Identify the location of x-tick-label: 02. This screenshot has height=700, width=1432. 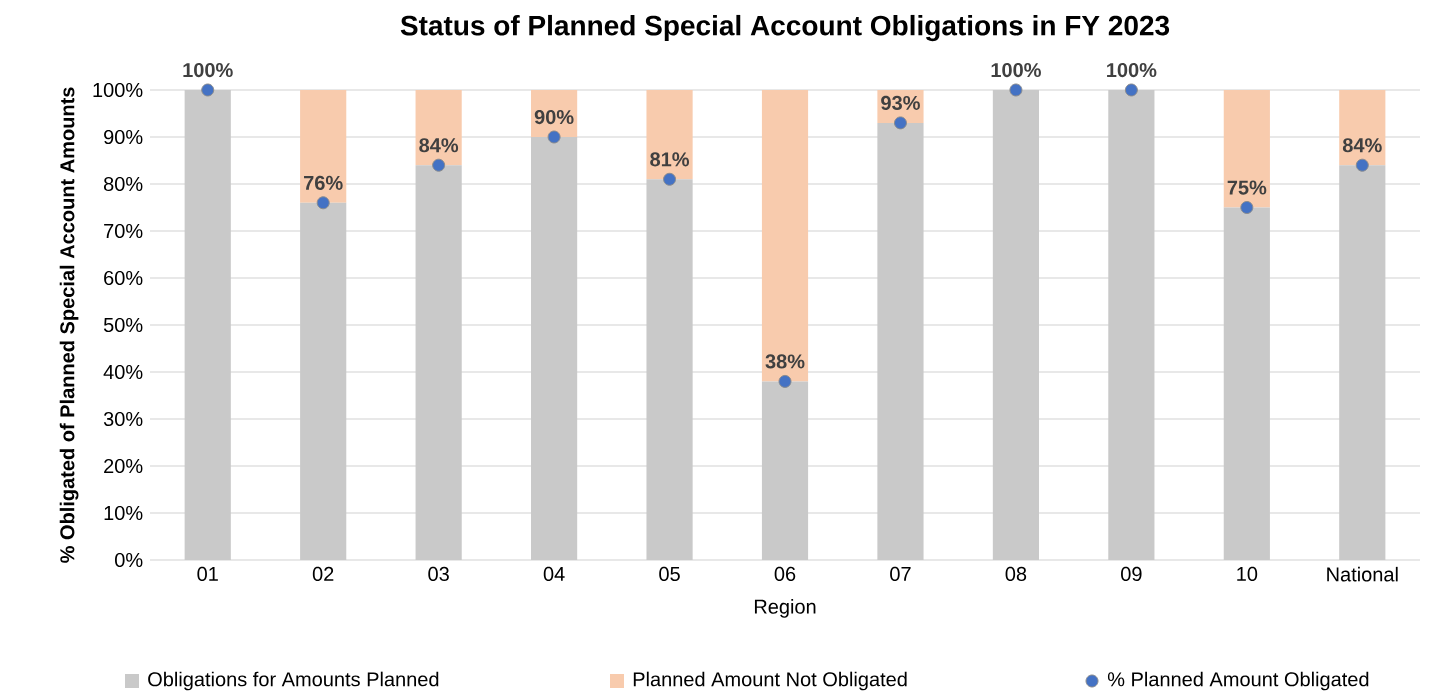
(323, 574).